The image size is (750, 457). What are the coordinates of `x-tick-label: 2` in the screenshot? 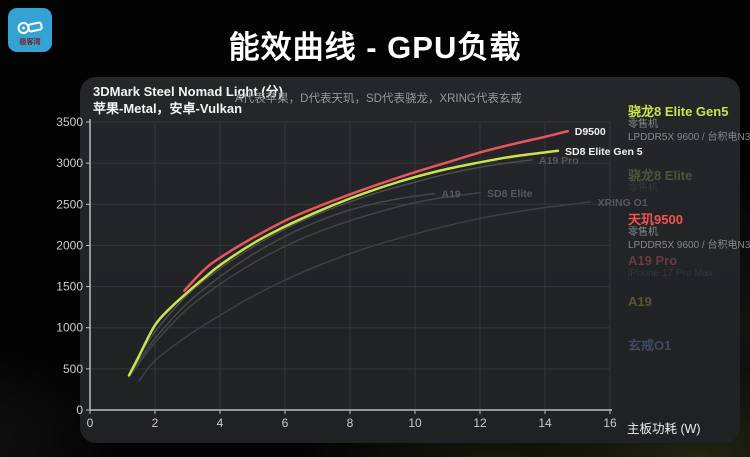 It's located at (155, 423).